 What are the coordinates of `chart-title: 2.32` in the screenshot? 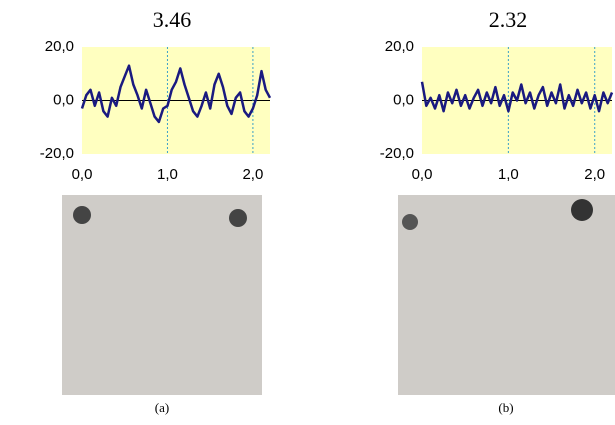 It's located at (508, 19).